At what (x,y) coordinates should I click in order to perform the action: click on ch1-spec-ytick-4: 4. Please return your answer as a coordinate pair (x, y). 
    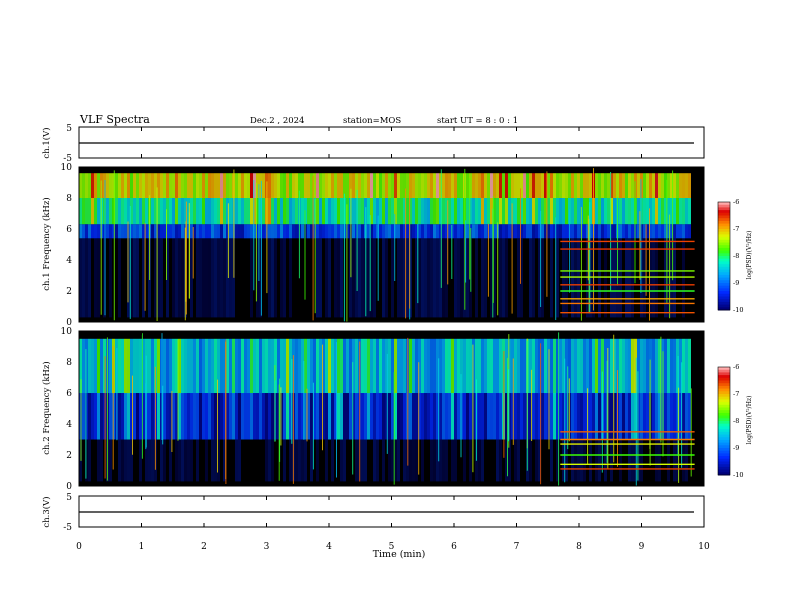
    Looking at the image, I should click on (69, 261).